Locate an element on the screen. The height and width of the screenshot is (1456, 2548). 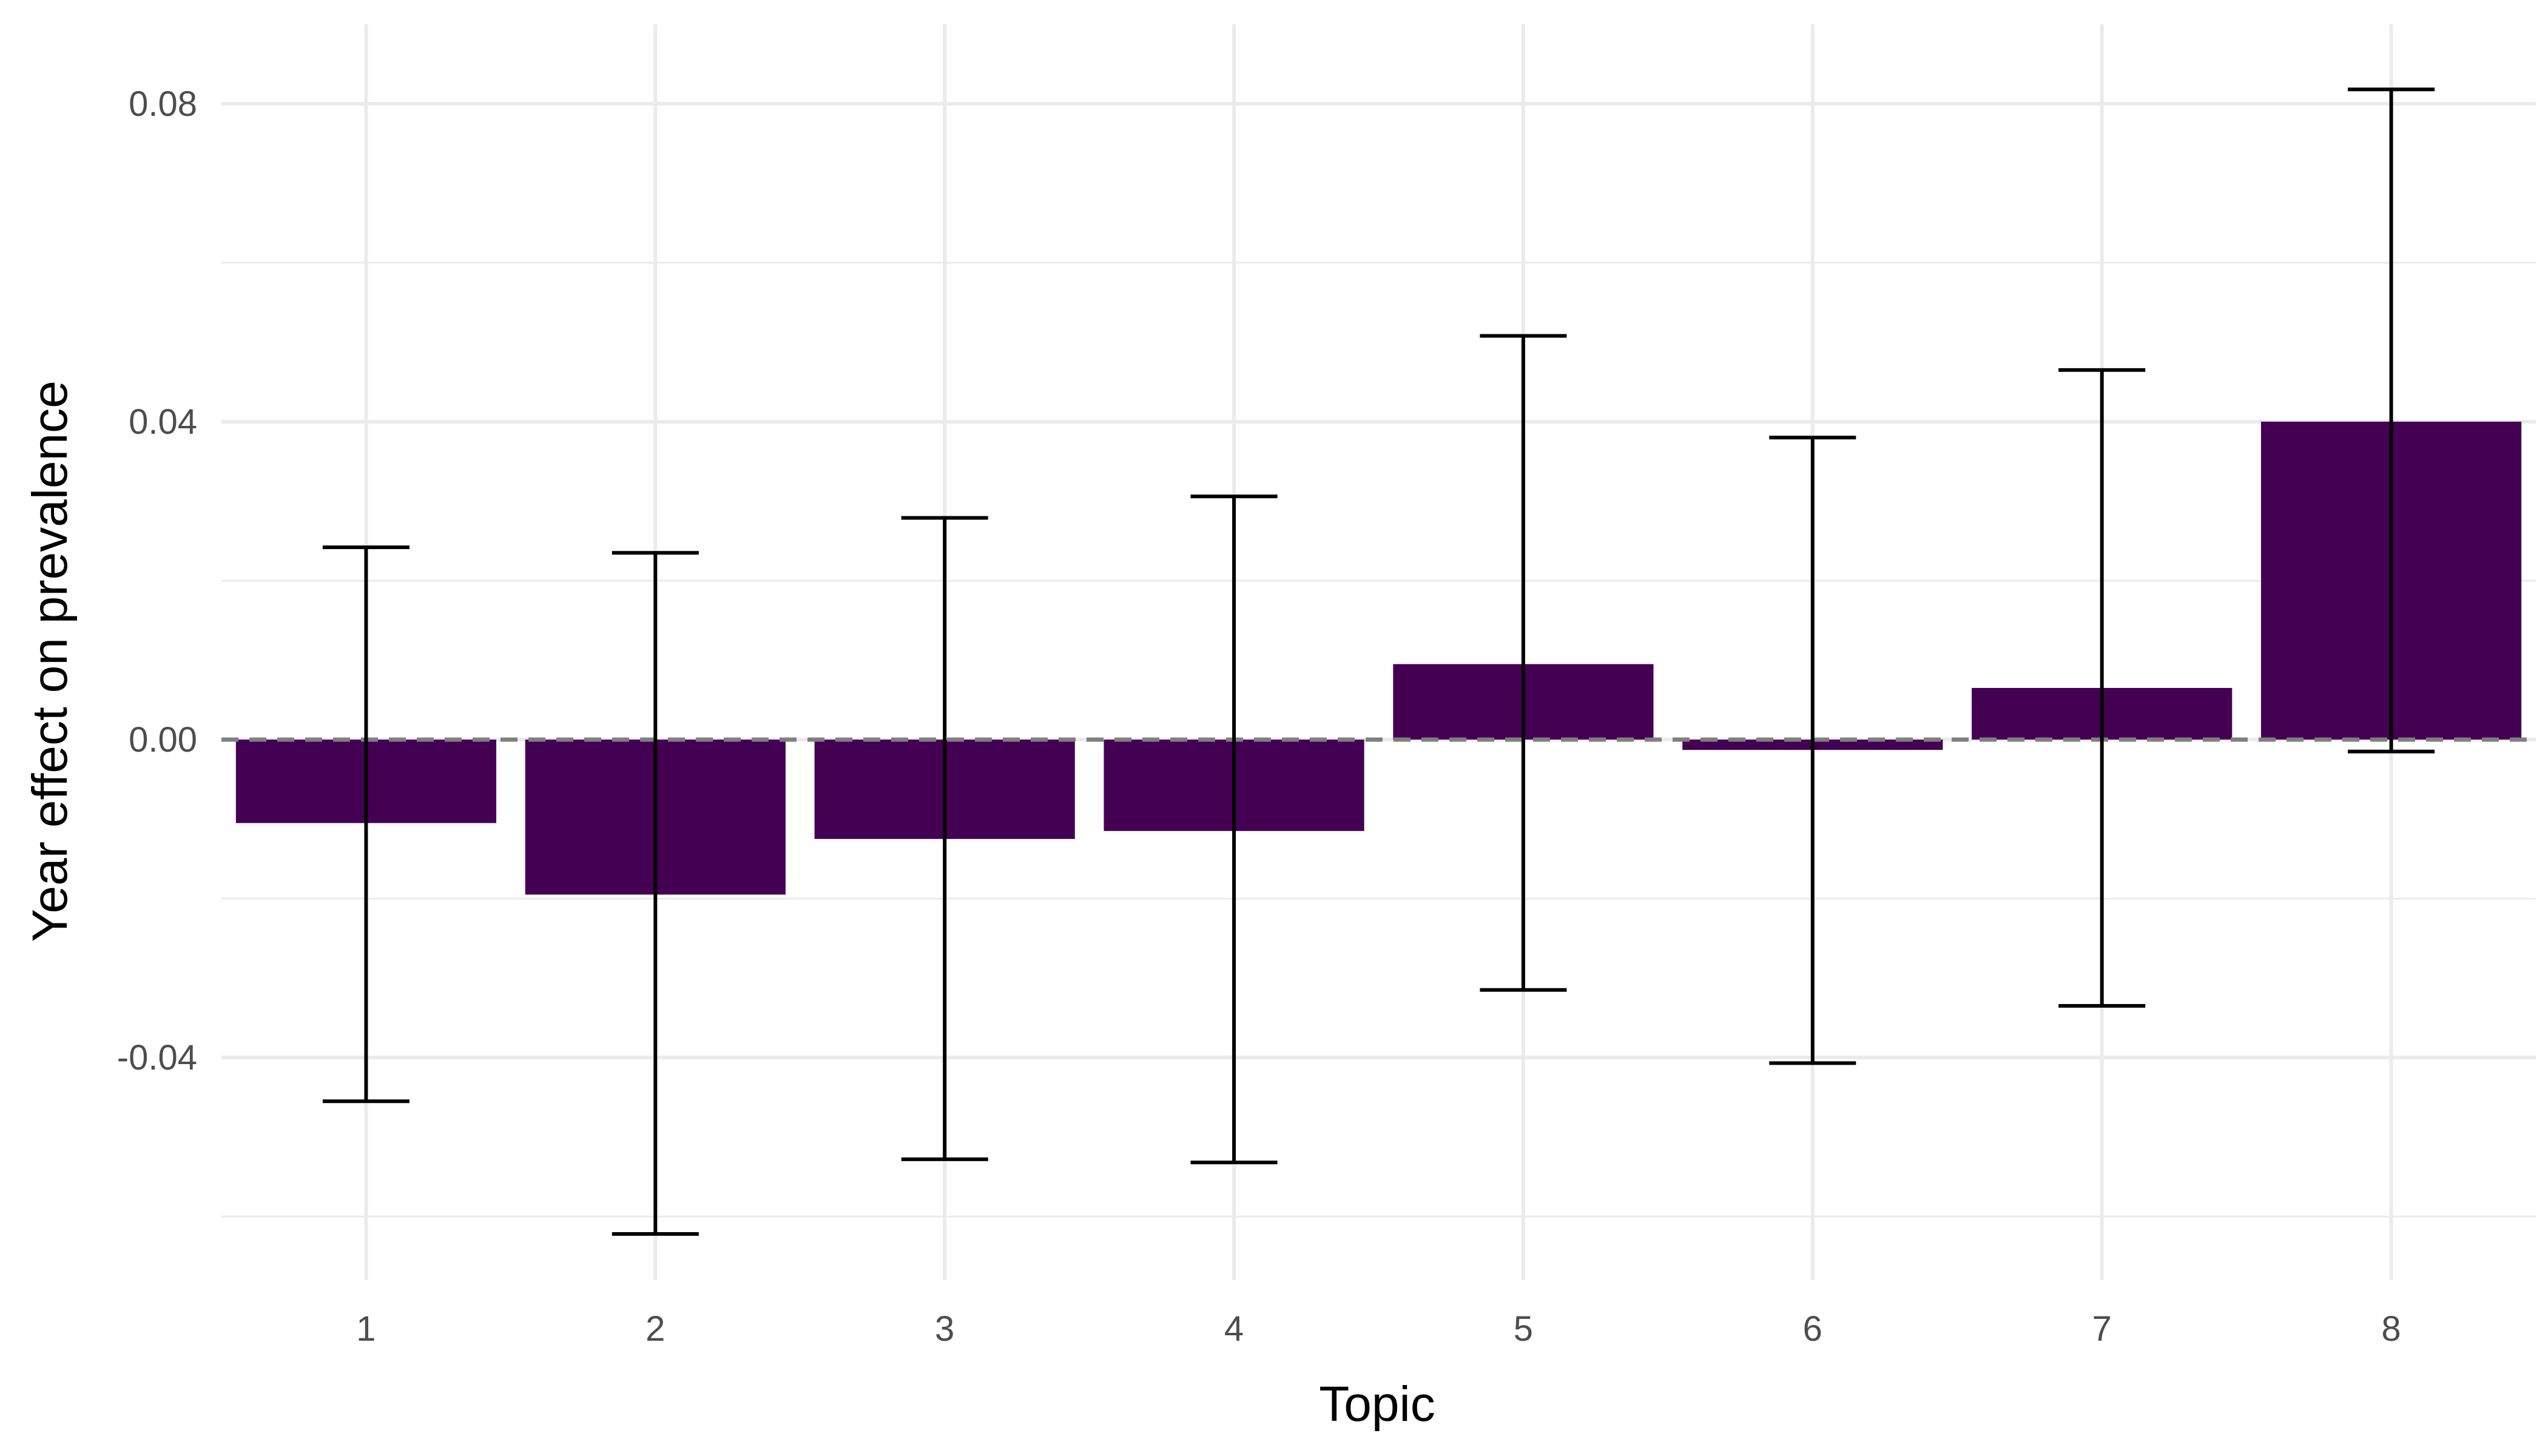
x-tick-label: 2 is located at coordinates (655, 1329).